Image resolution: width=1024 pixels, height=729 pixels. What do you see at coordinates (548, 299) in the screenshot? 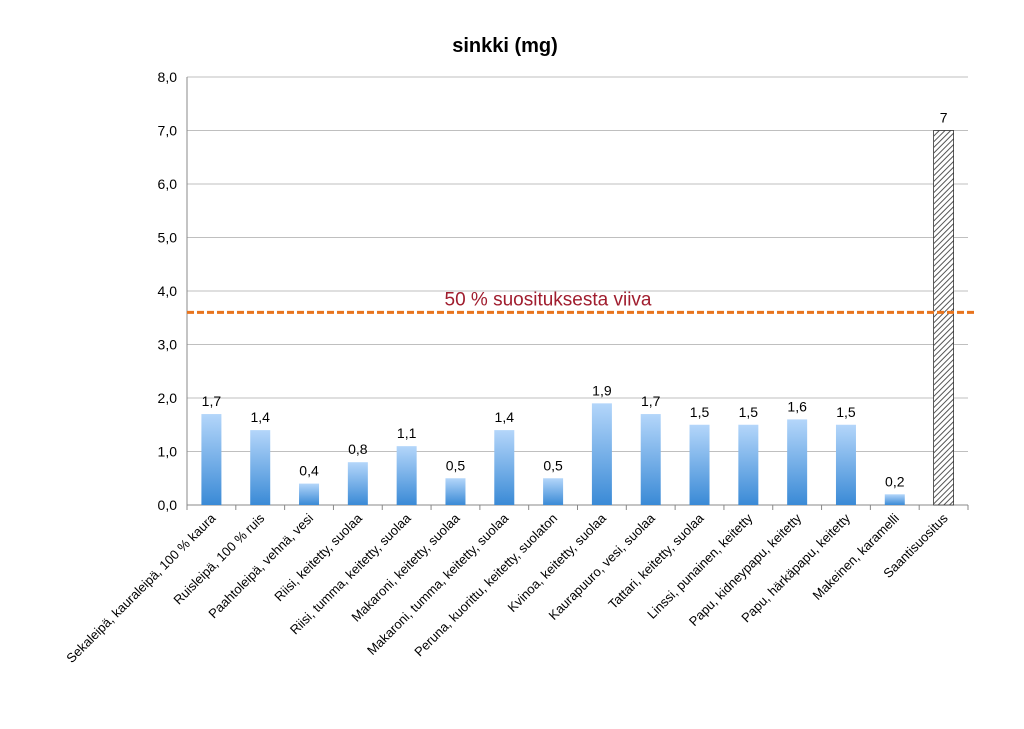
I see `reference-line-label: 50 % suosituksesta viiva` at bounding box center [548, 299].